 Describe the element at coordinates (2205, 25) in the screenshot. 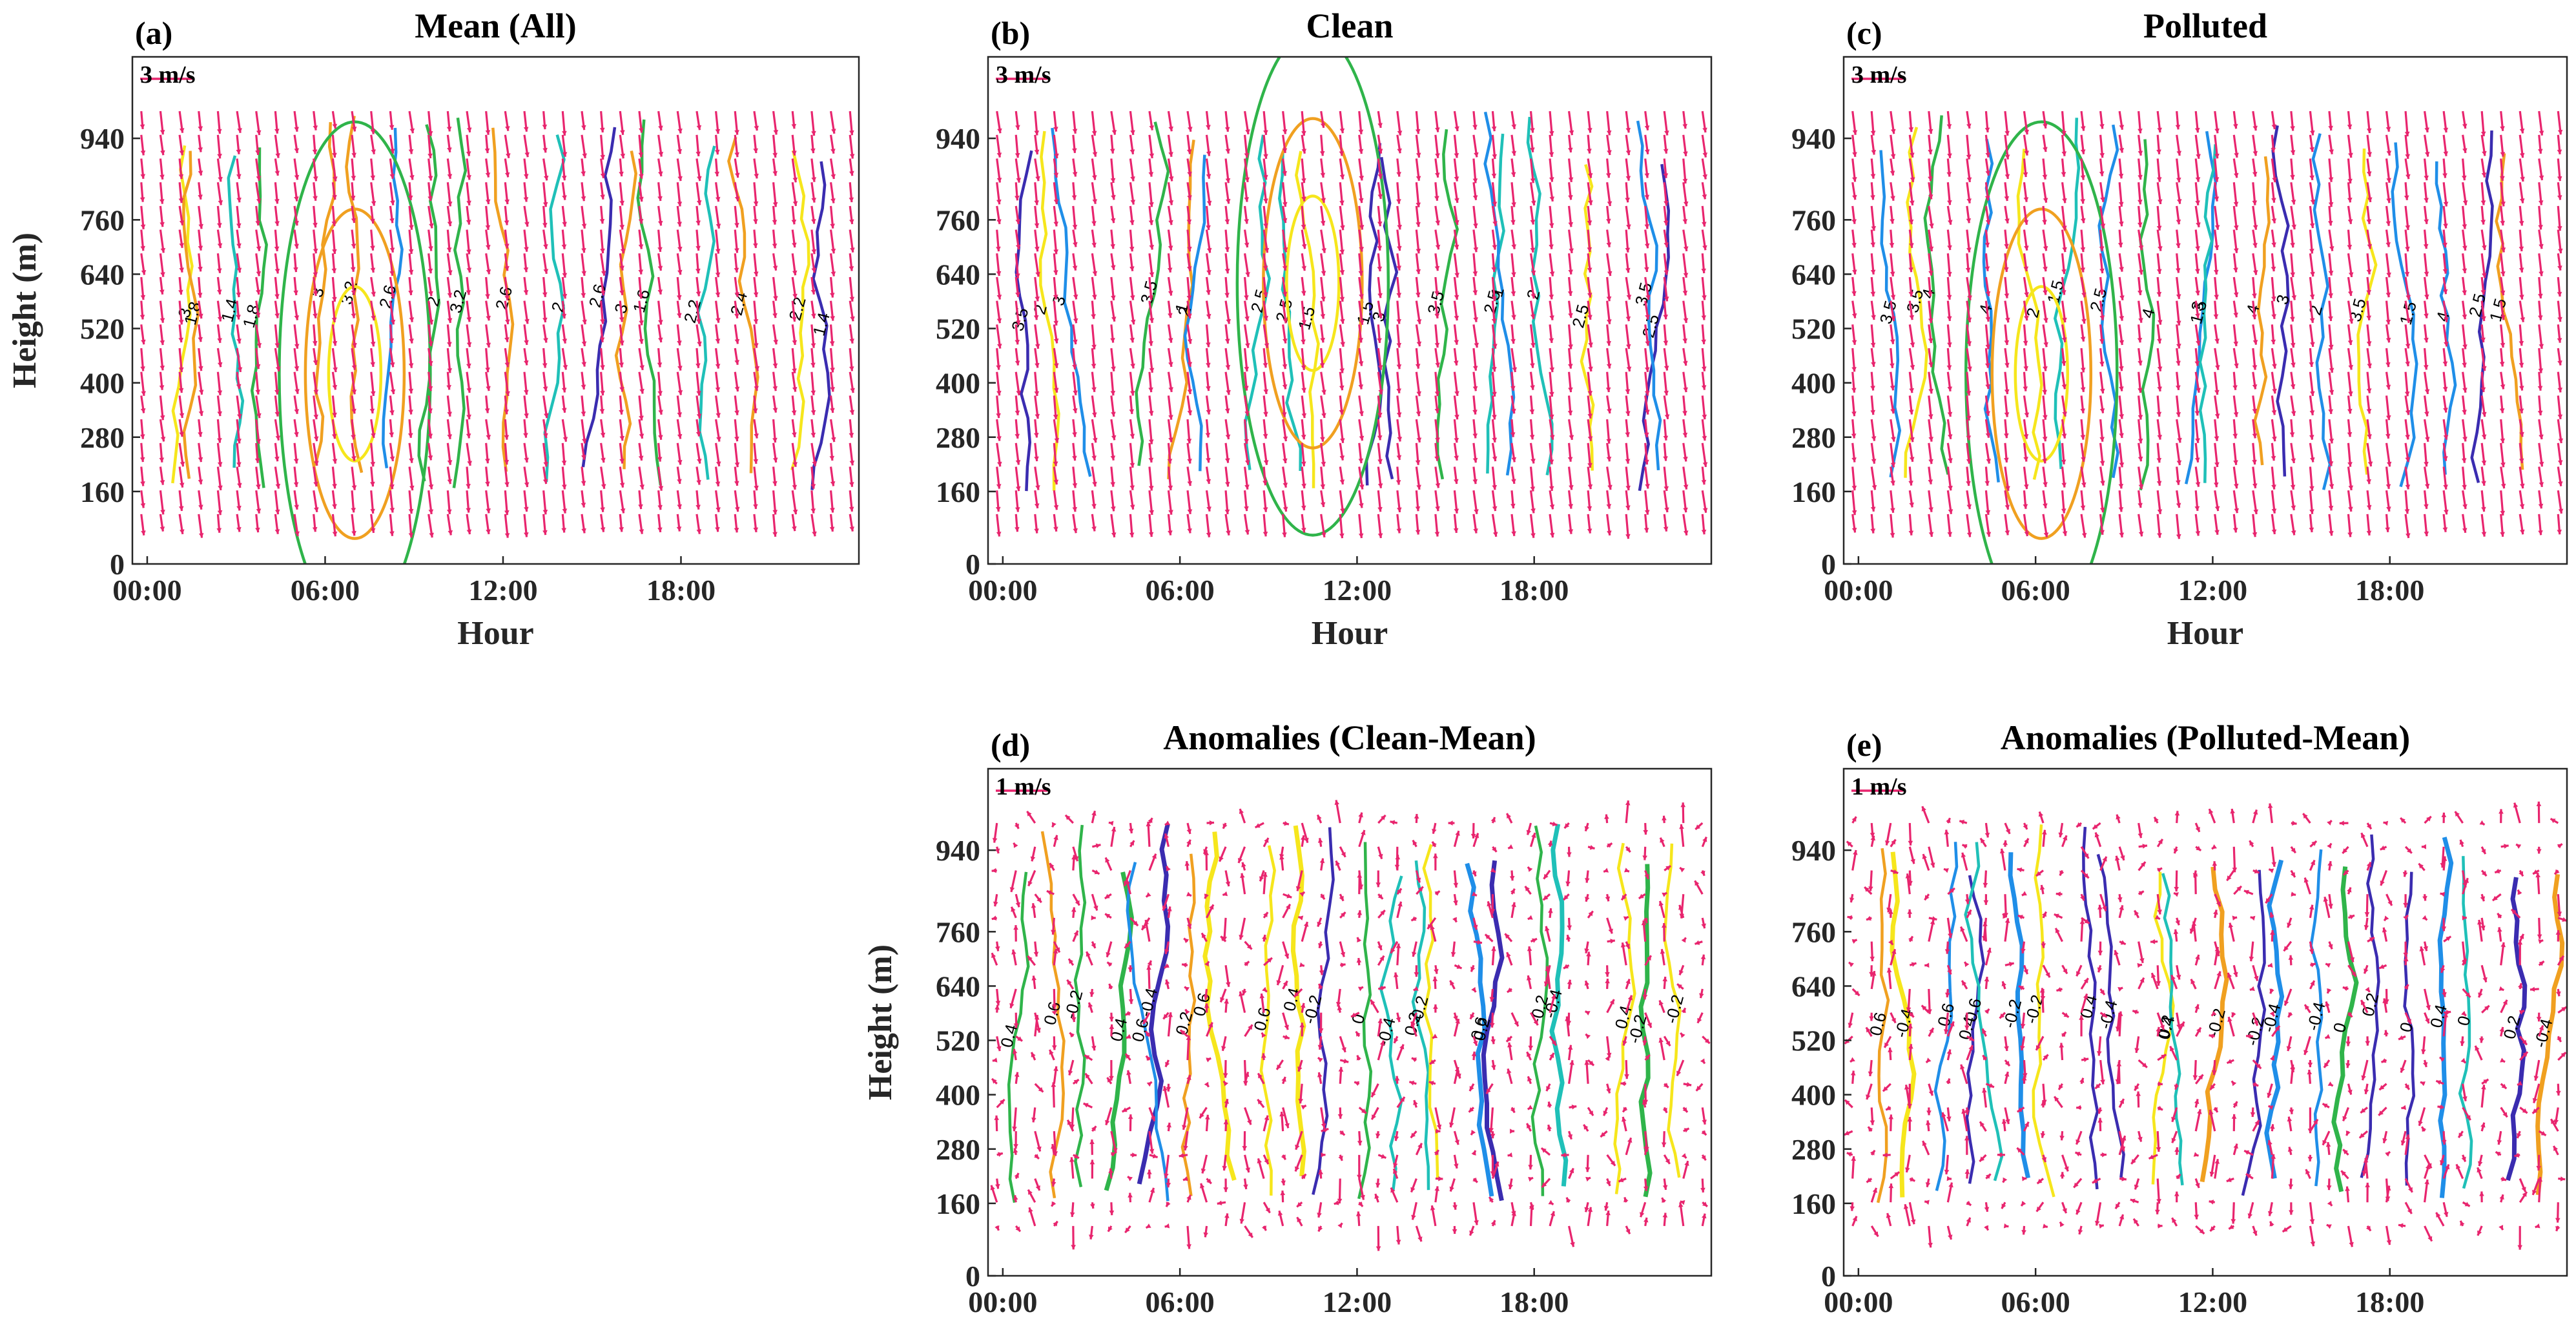

I see `panel-title: Polluted` at that location.